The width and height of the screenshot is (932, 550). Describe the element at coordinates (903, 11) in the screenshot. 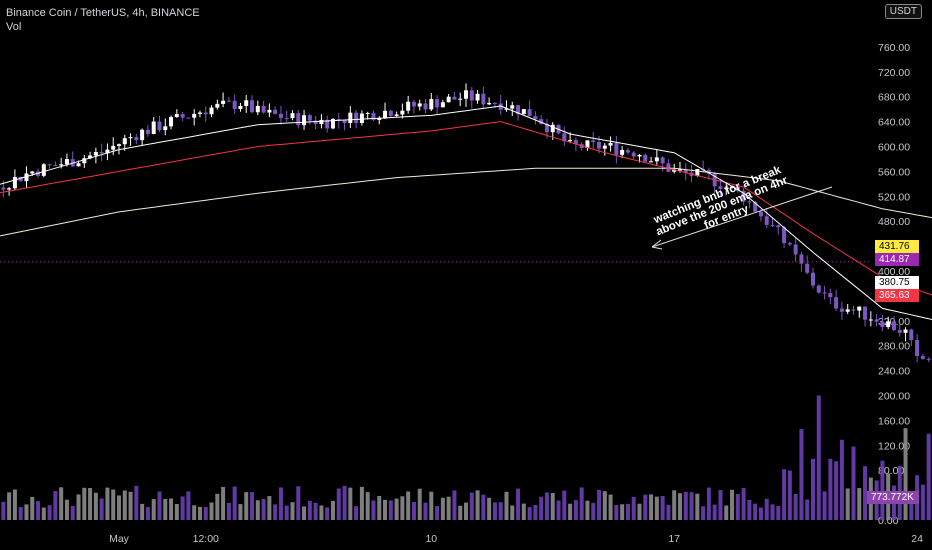

I see `currency-badge: USDT` at that location.